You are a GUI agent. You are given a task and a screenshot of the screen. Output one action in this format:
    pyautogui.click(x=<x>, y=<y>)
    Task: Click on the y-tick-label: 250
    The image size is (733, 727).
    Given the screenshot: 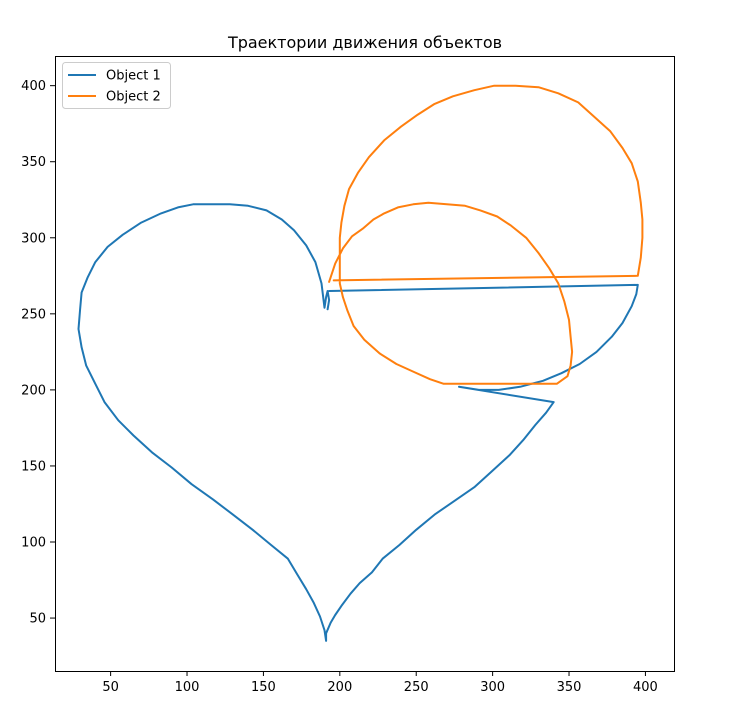 What is the action you would take?
    pyautogui.click(x=33, y=314)
    